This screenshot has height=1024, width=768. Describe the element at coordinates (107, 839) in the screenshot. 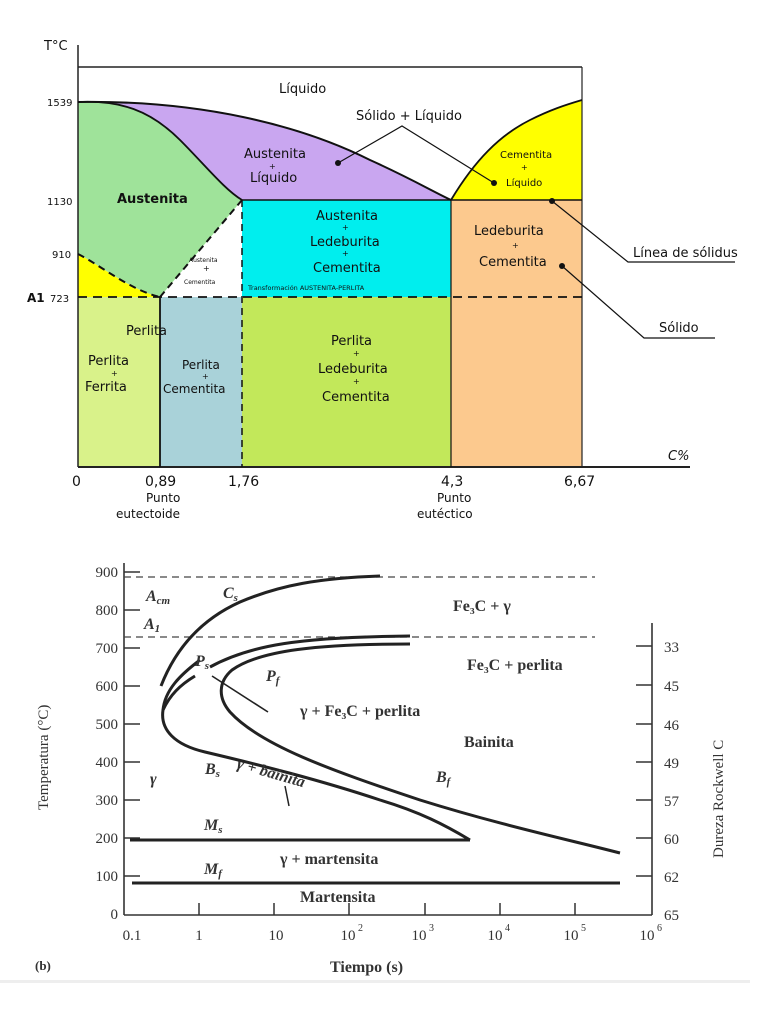

I see `y-tick-200: 200` at that location.